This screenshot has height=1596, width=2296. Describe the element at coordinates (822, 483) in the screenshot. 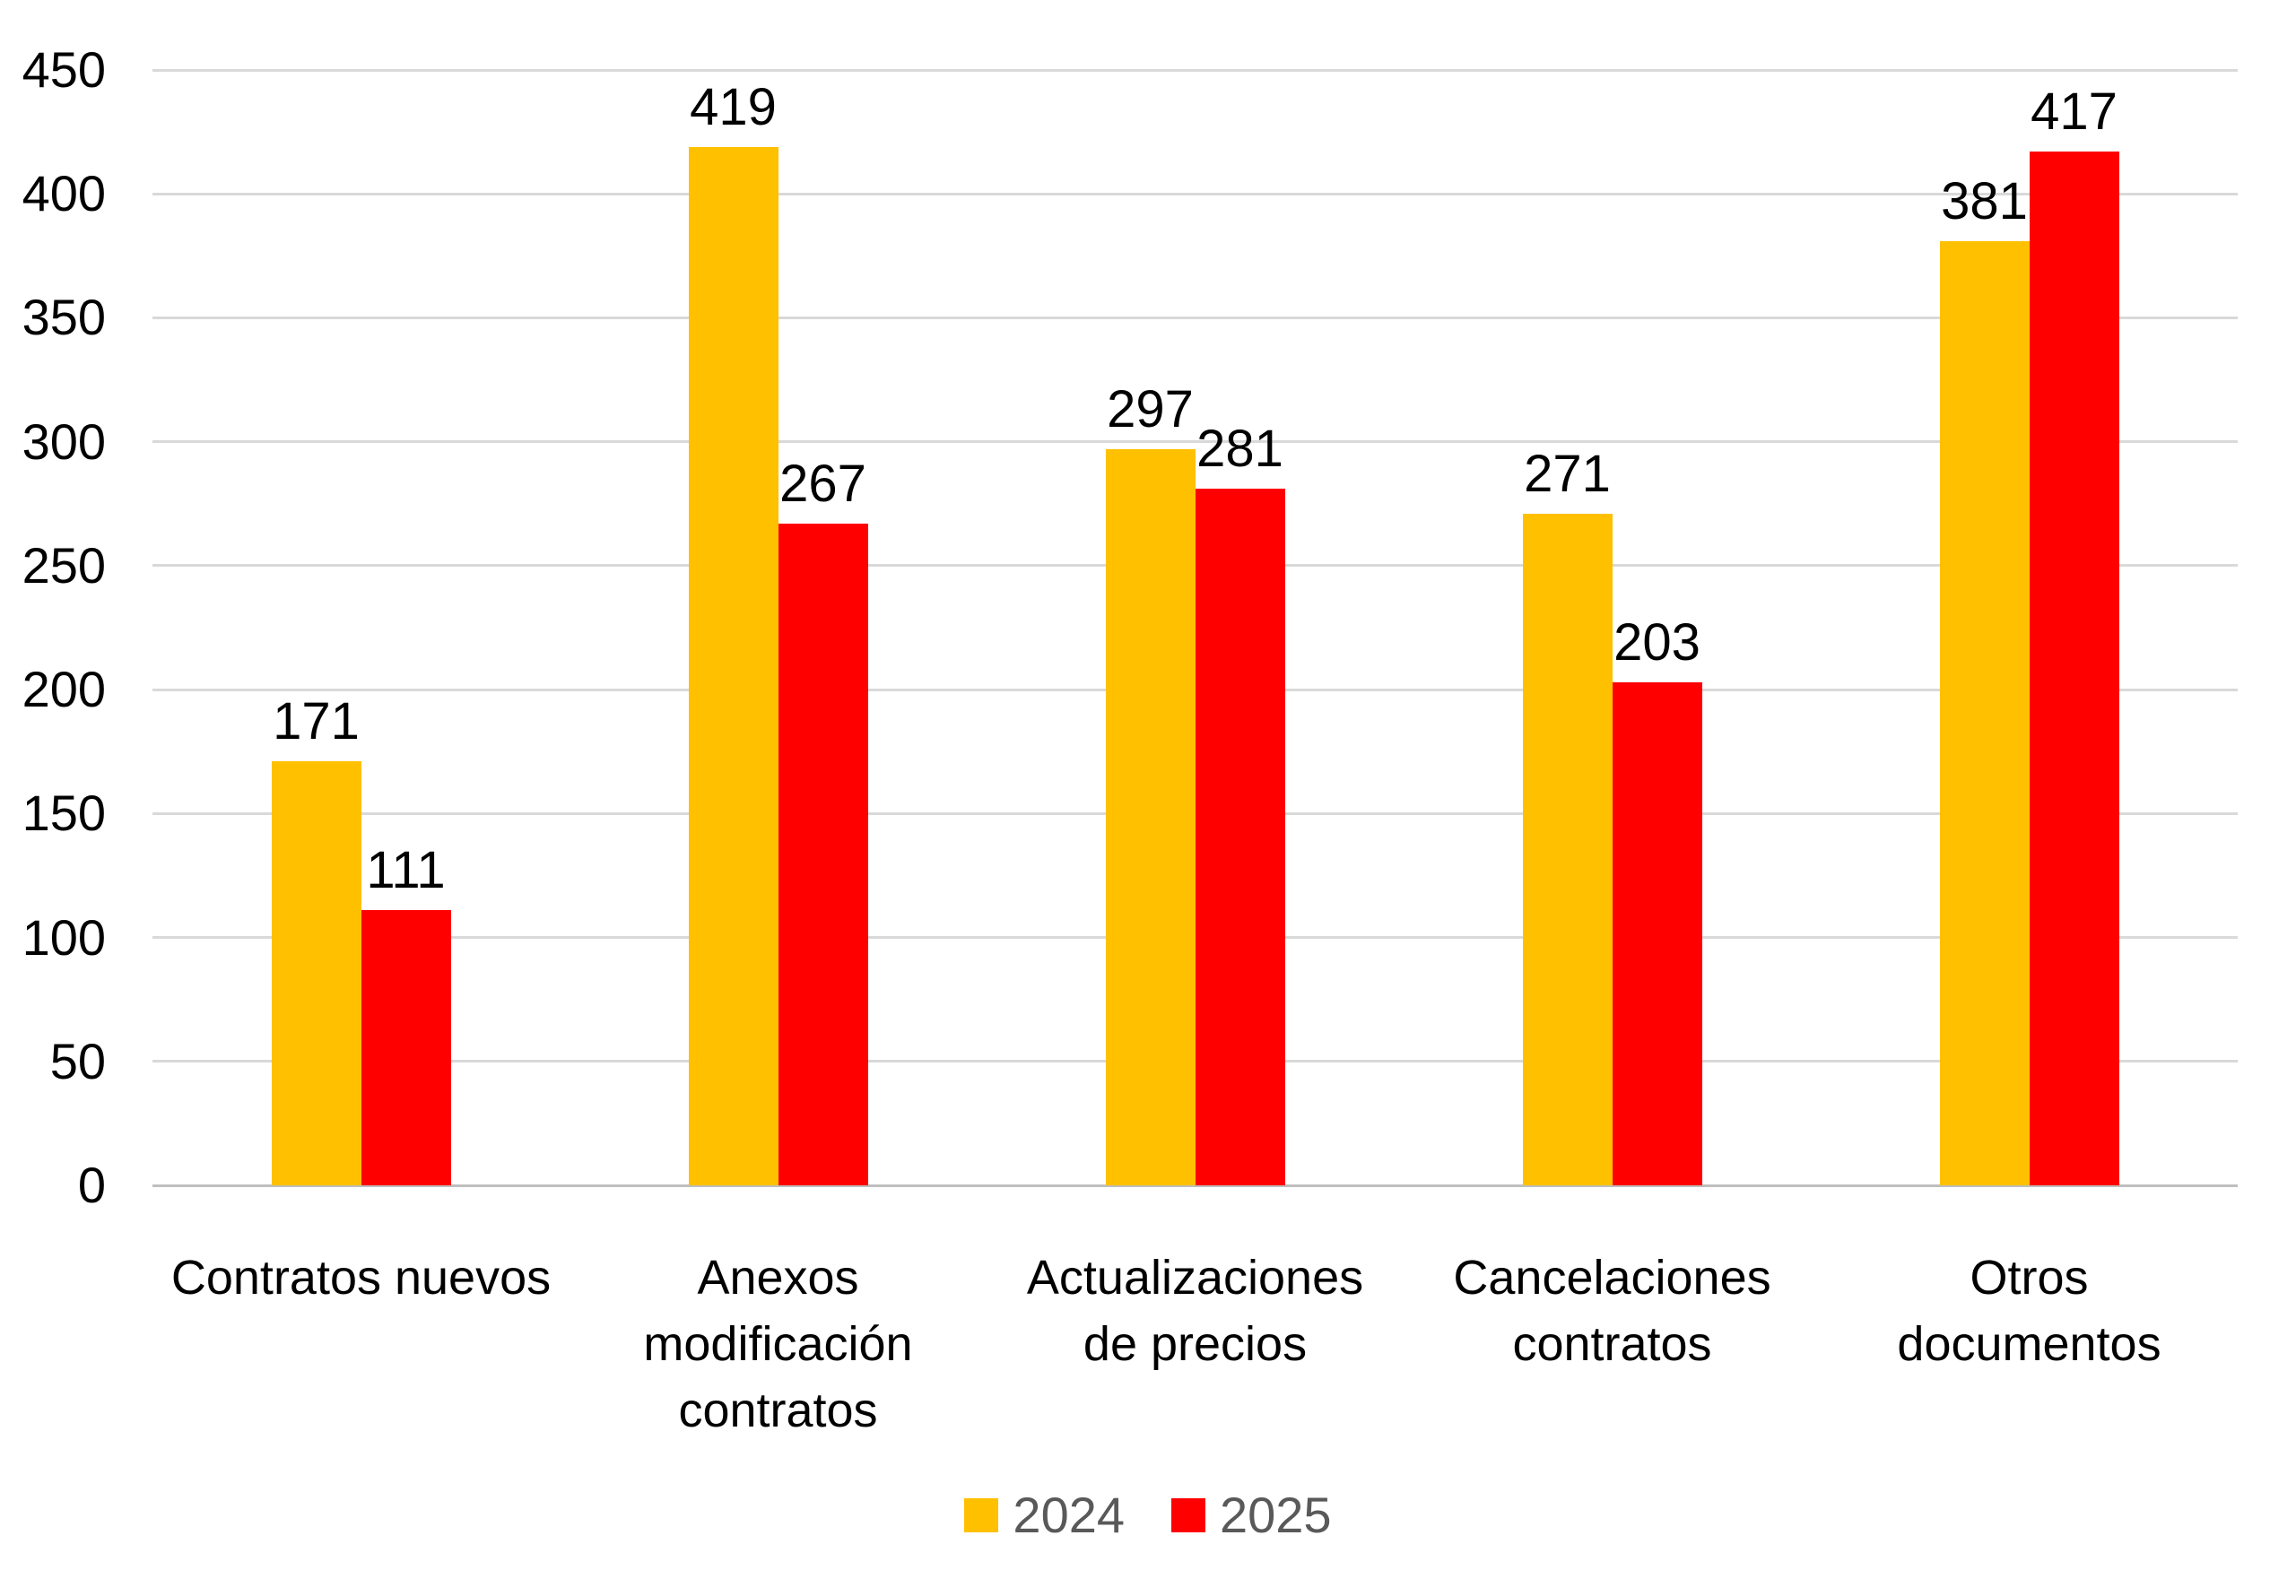

I see `data-label-2025-2: 267` at that location.